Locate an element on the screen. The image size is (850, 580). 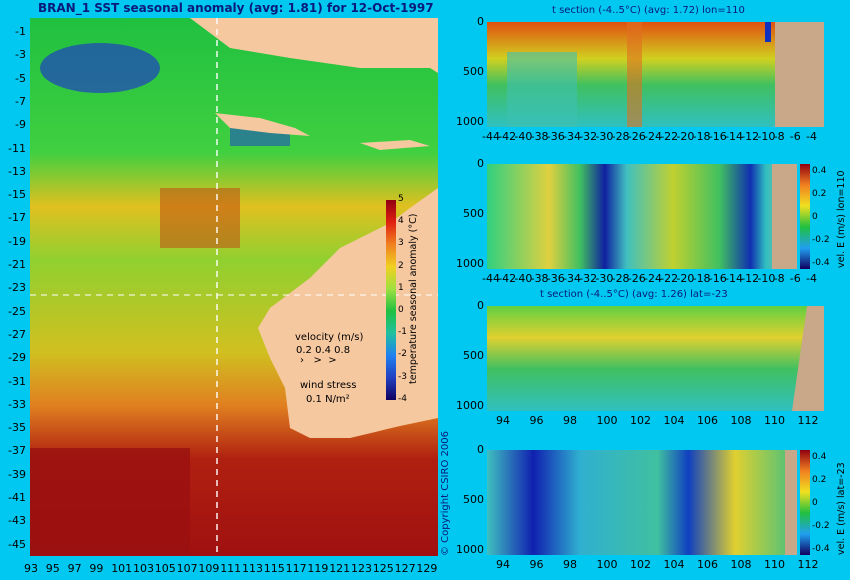
panel3-x-tick: 102 is located at coordinates (640, 420).